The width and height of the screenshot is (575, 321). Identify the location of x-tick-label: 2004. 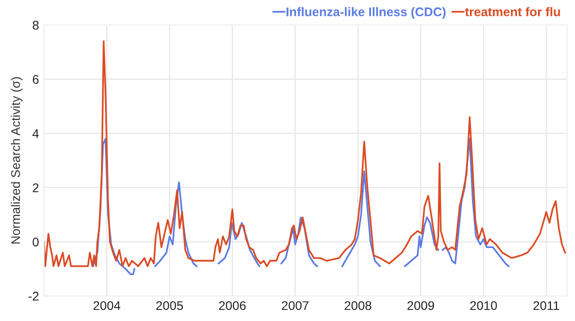
(107, 305).